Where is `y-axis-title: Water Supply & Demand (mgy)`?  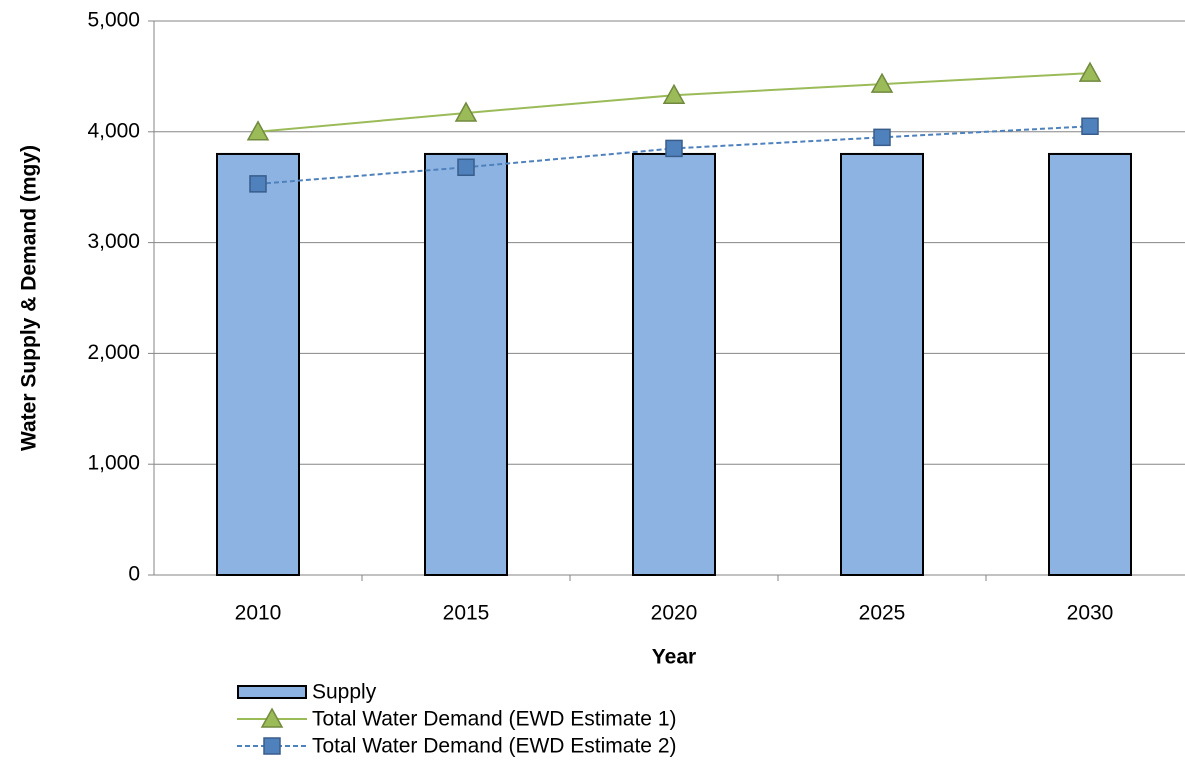 y-axis-title: Water Supply & Demand (mgy) is located at coordinates (29, 298).